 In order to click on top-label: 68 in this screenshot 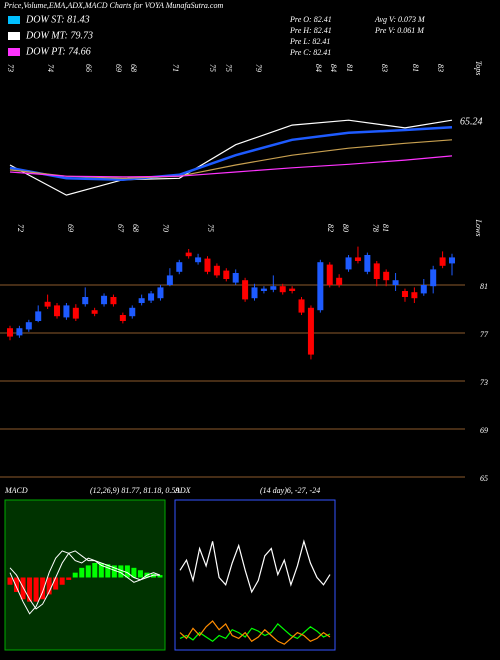, I will do `click(133, 68)`.